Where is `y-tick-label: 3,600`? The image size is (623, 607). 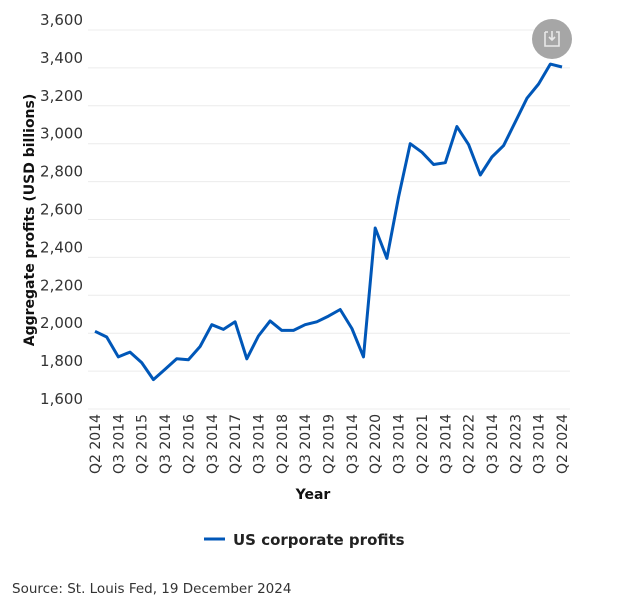 y-tick-label: 3,600 is located at coordinates (61, 20).